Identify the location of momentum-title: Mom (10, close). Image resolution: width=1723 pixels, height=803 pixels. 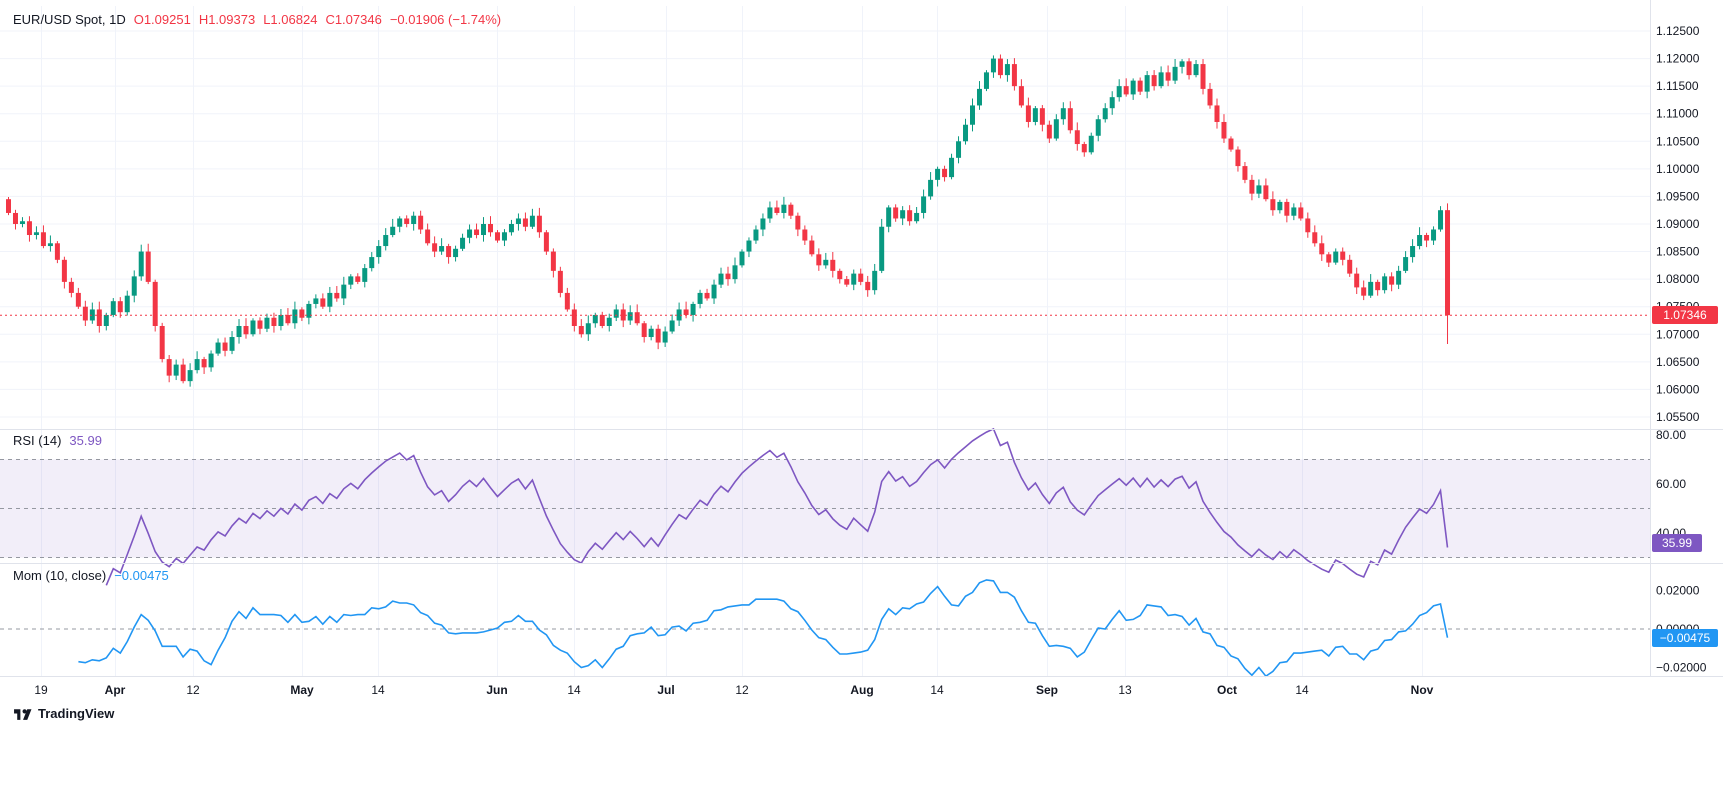
(60, 575).